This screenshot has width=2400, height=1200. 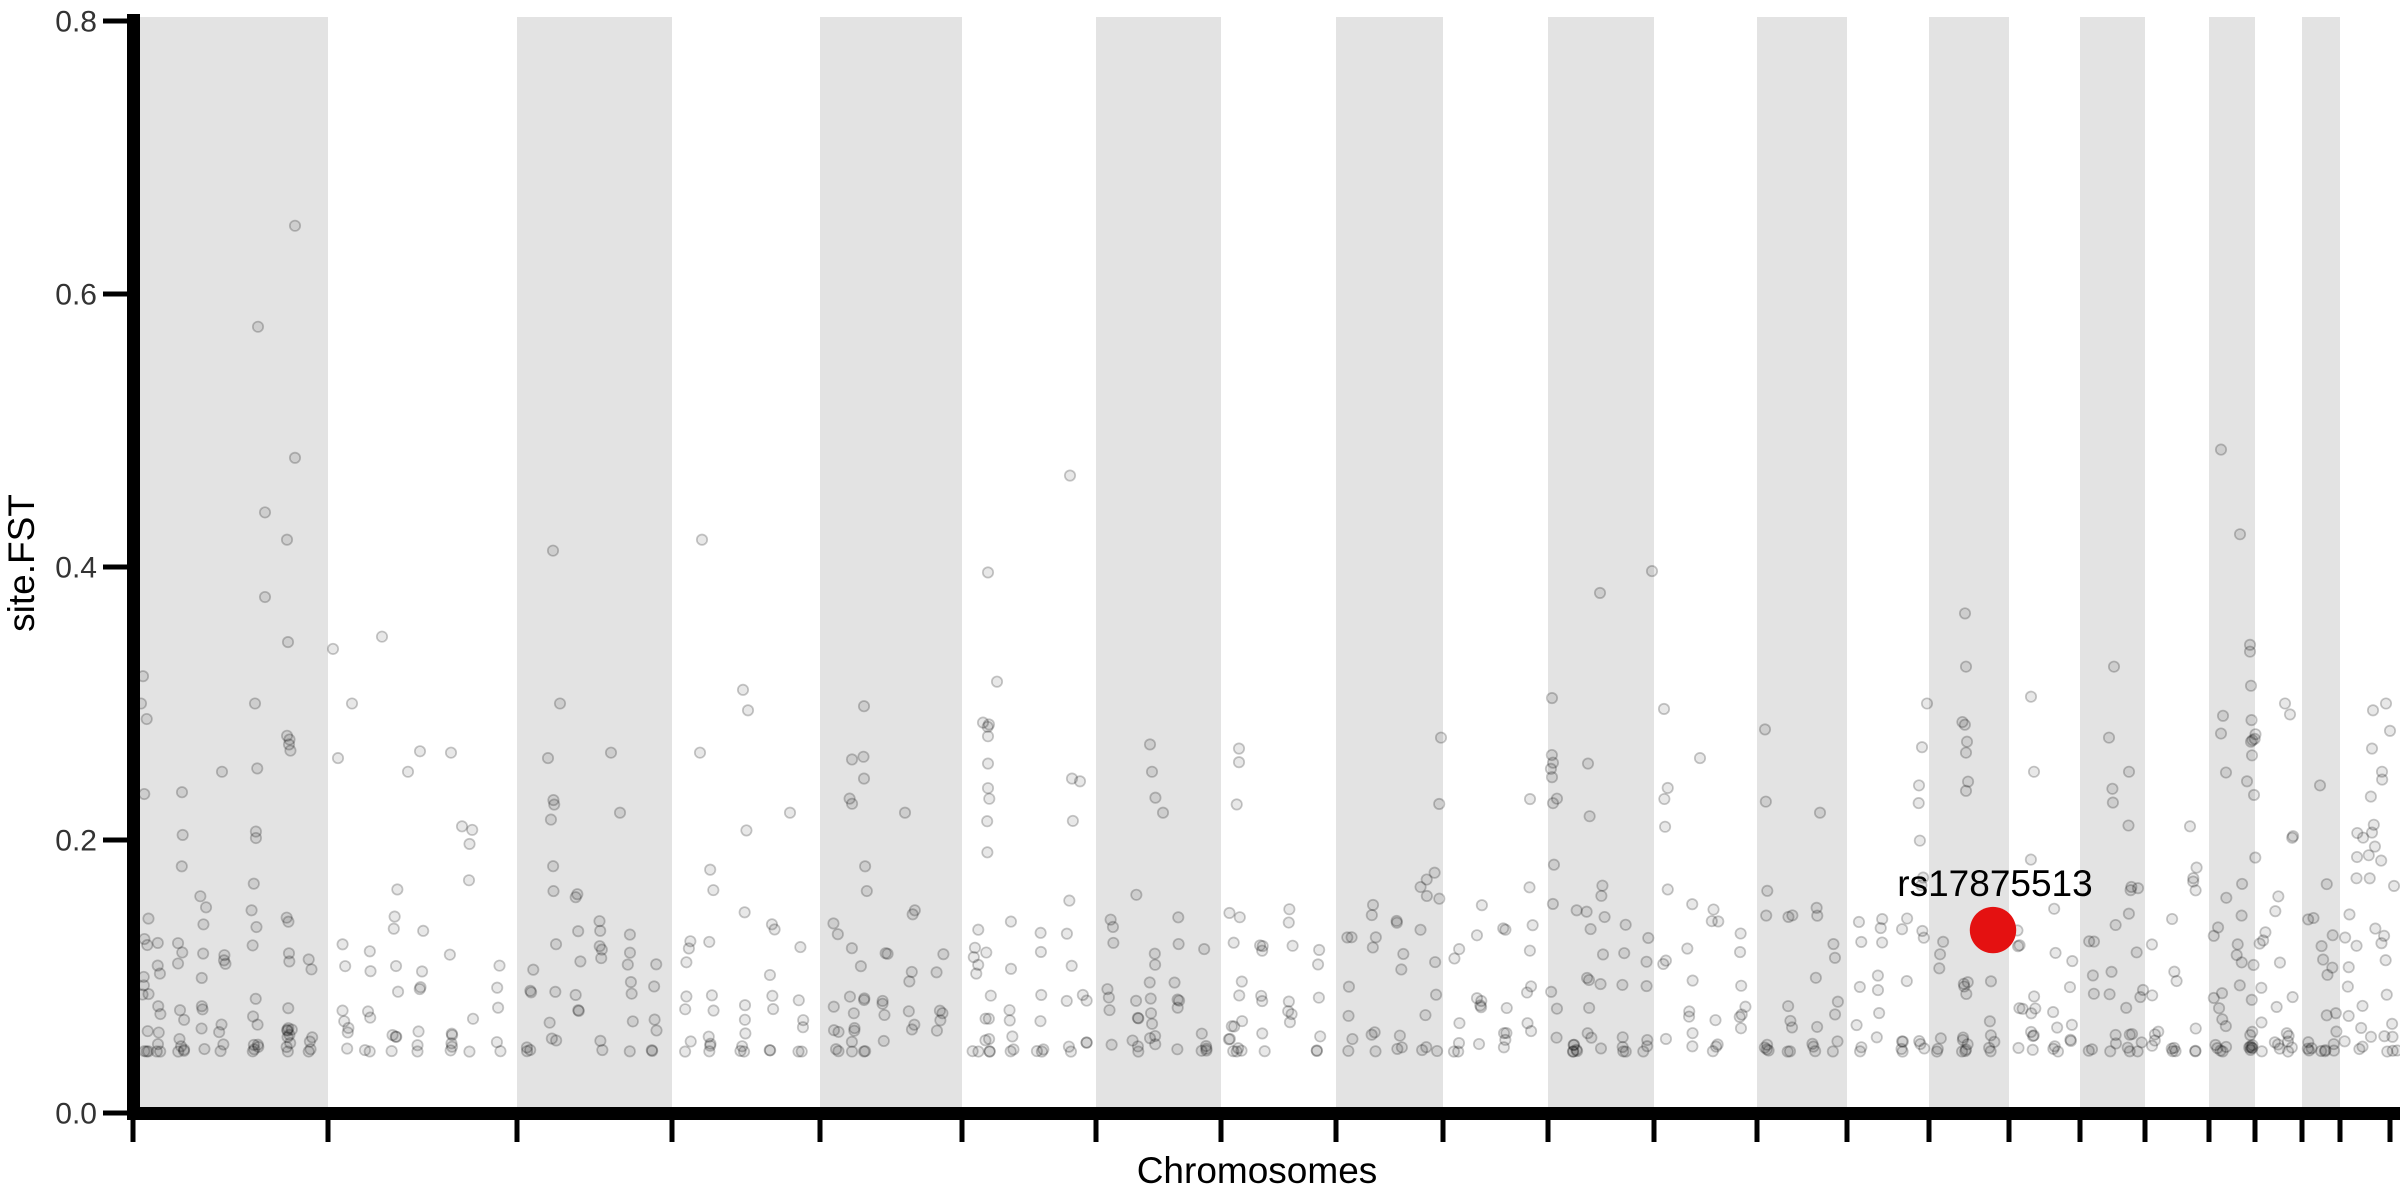 What do you see at coordinates (76, 1114) in the screenshot?
I see `y-tick-label: 0.0` at bounding box center [76, 1114].